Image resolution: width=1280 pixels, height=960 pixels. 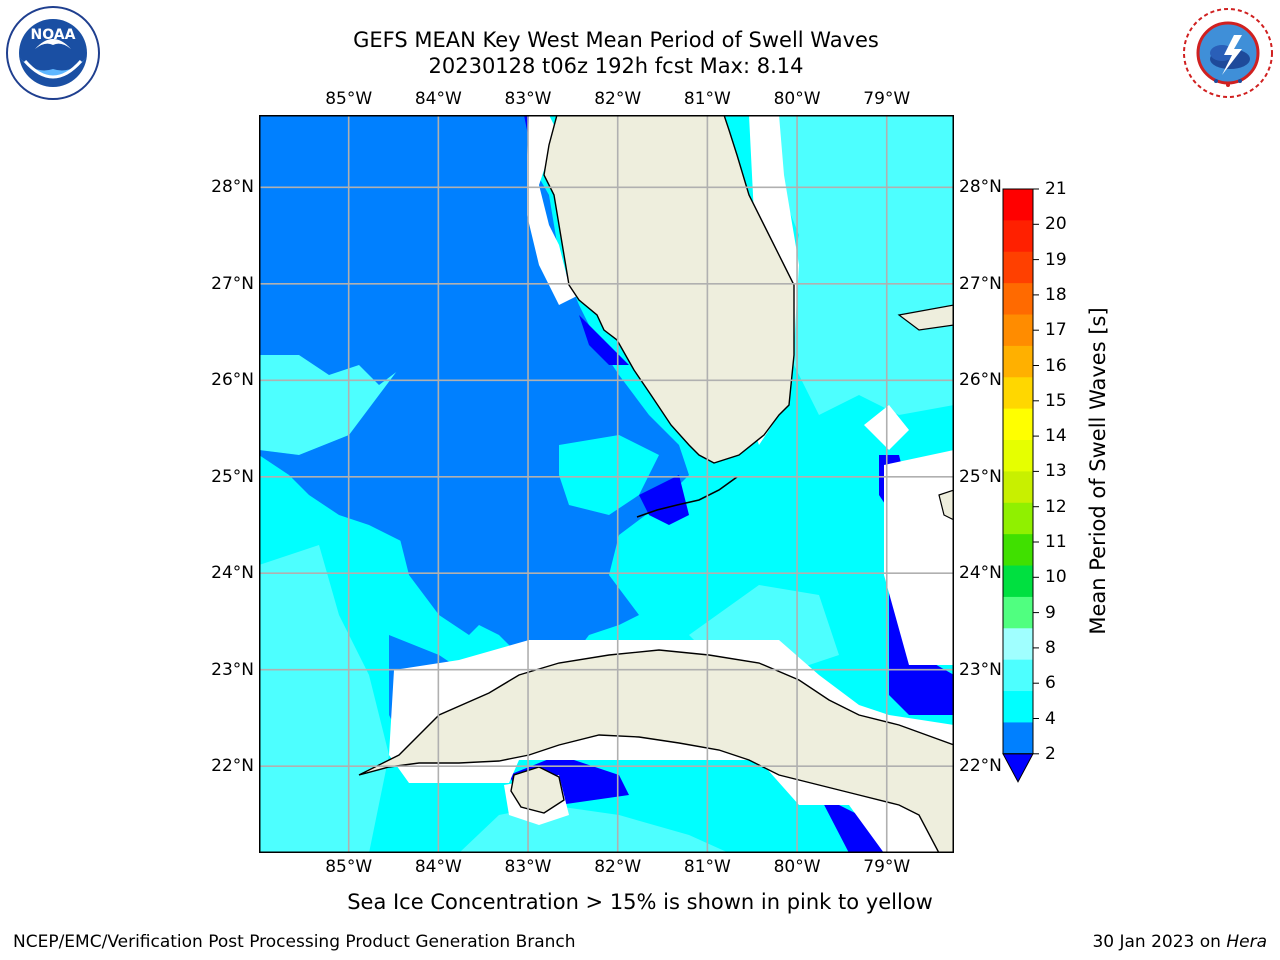 I want to click on field-4-6-patch, so click(x=609, y=475).